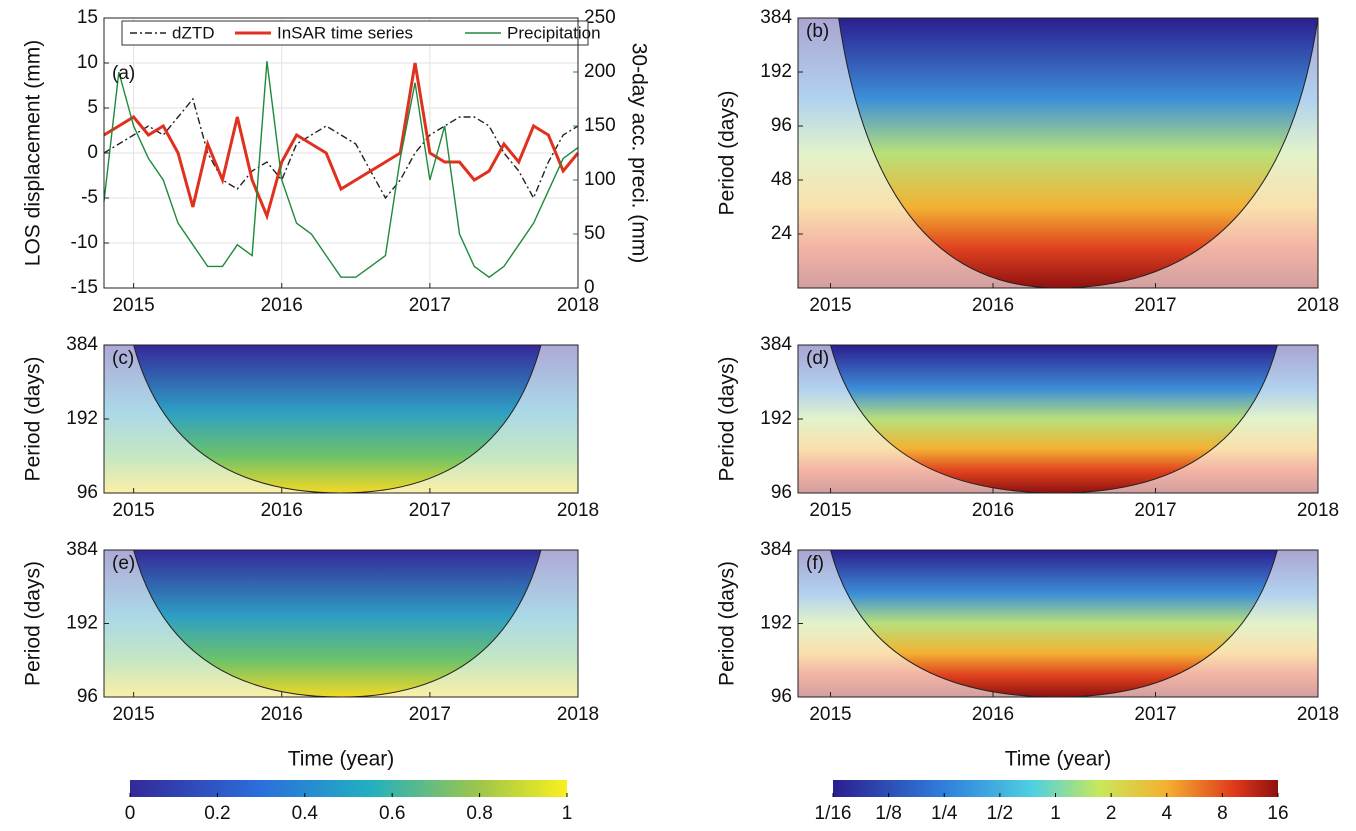 The image size is (1356, 831). Describe the element at coordinates (888, 813) in the screenshot. I see `colorbar-tick-label: 1/8` at that location.